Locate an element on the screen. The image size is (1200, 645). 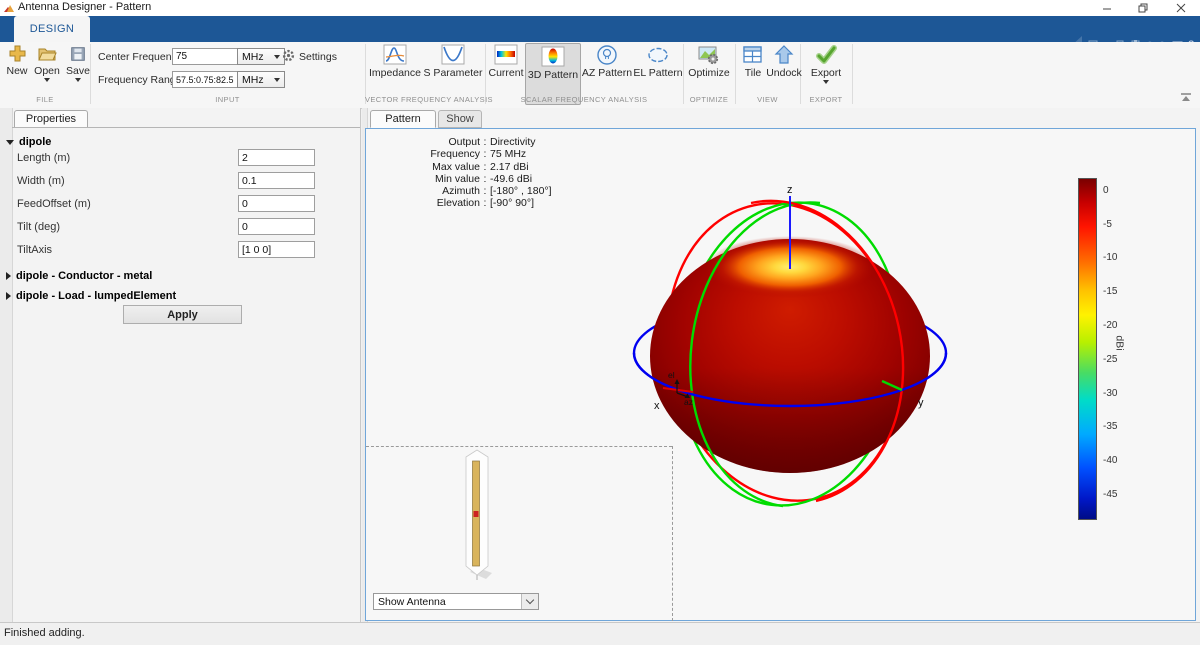
settings-button: Settings is located at coordinates (318, 57).